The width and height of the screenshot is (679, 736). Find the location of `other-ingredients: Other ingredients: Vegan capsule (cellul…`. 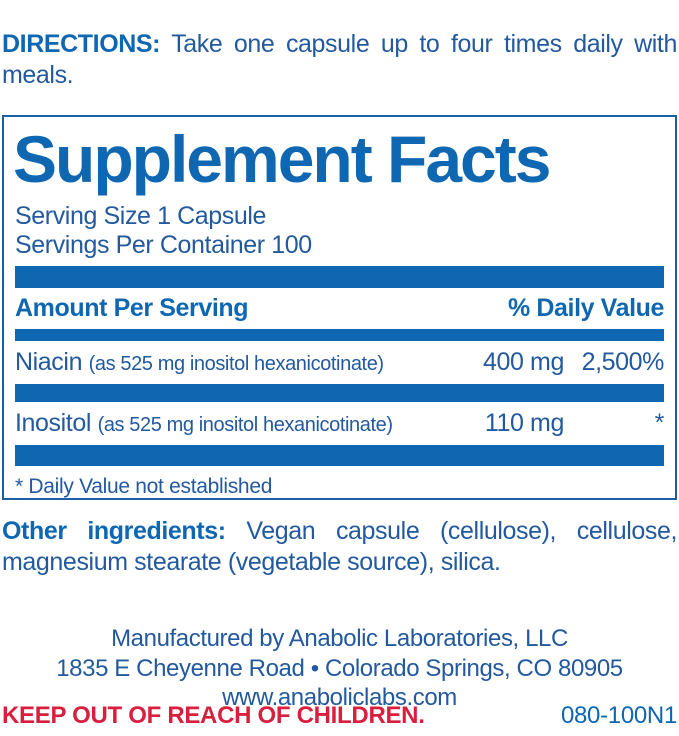

other-ingredients: Other ingredients: Vegan capsule (cellul… is located at coordinates (339, 547).